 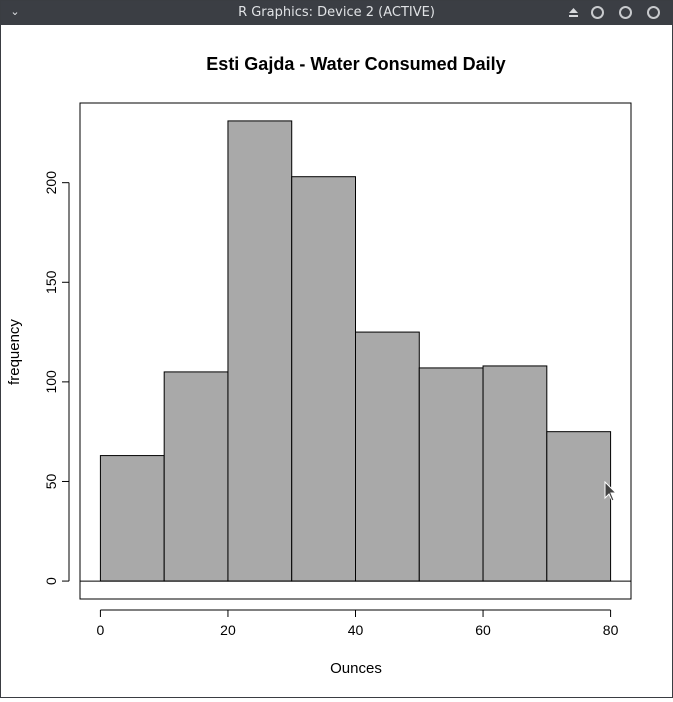 What do you see at coordinates (51, 282) in the screenshot?
I see `y-tick-label: 150` at bounding box center [51, 282].